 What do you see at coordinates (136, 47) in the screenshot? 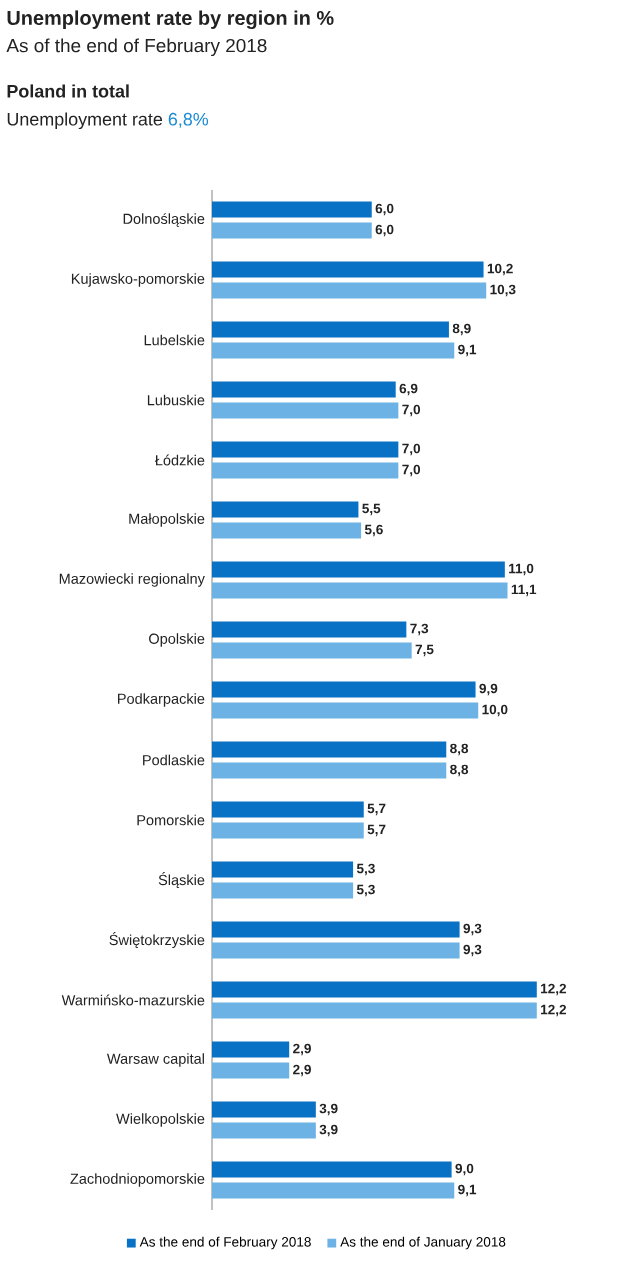
I see `chart-subtitle: As of the end of February 2018` at bounding box center [136, 47].